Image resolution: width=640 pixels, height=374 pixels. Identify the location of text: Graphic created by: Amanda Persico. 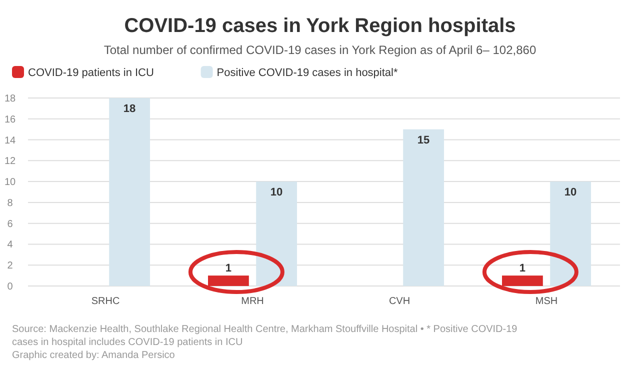
(94, 355).